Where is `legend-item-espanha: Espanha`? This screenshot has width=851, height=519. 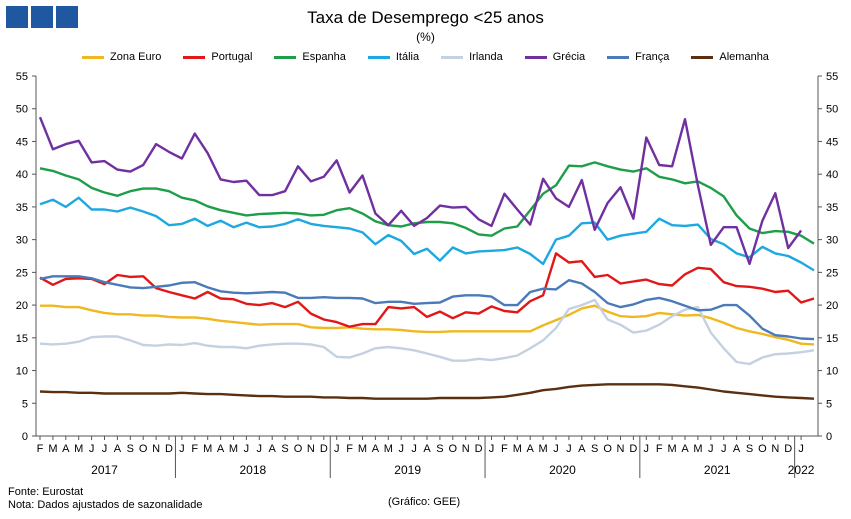 legend-item-espanha: Espanha is located at coordinates (310, 57).